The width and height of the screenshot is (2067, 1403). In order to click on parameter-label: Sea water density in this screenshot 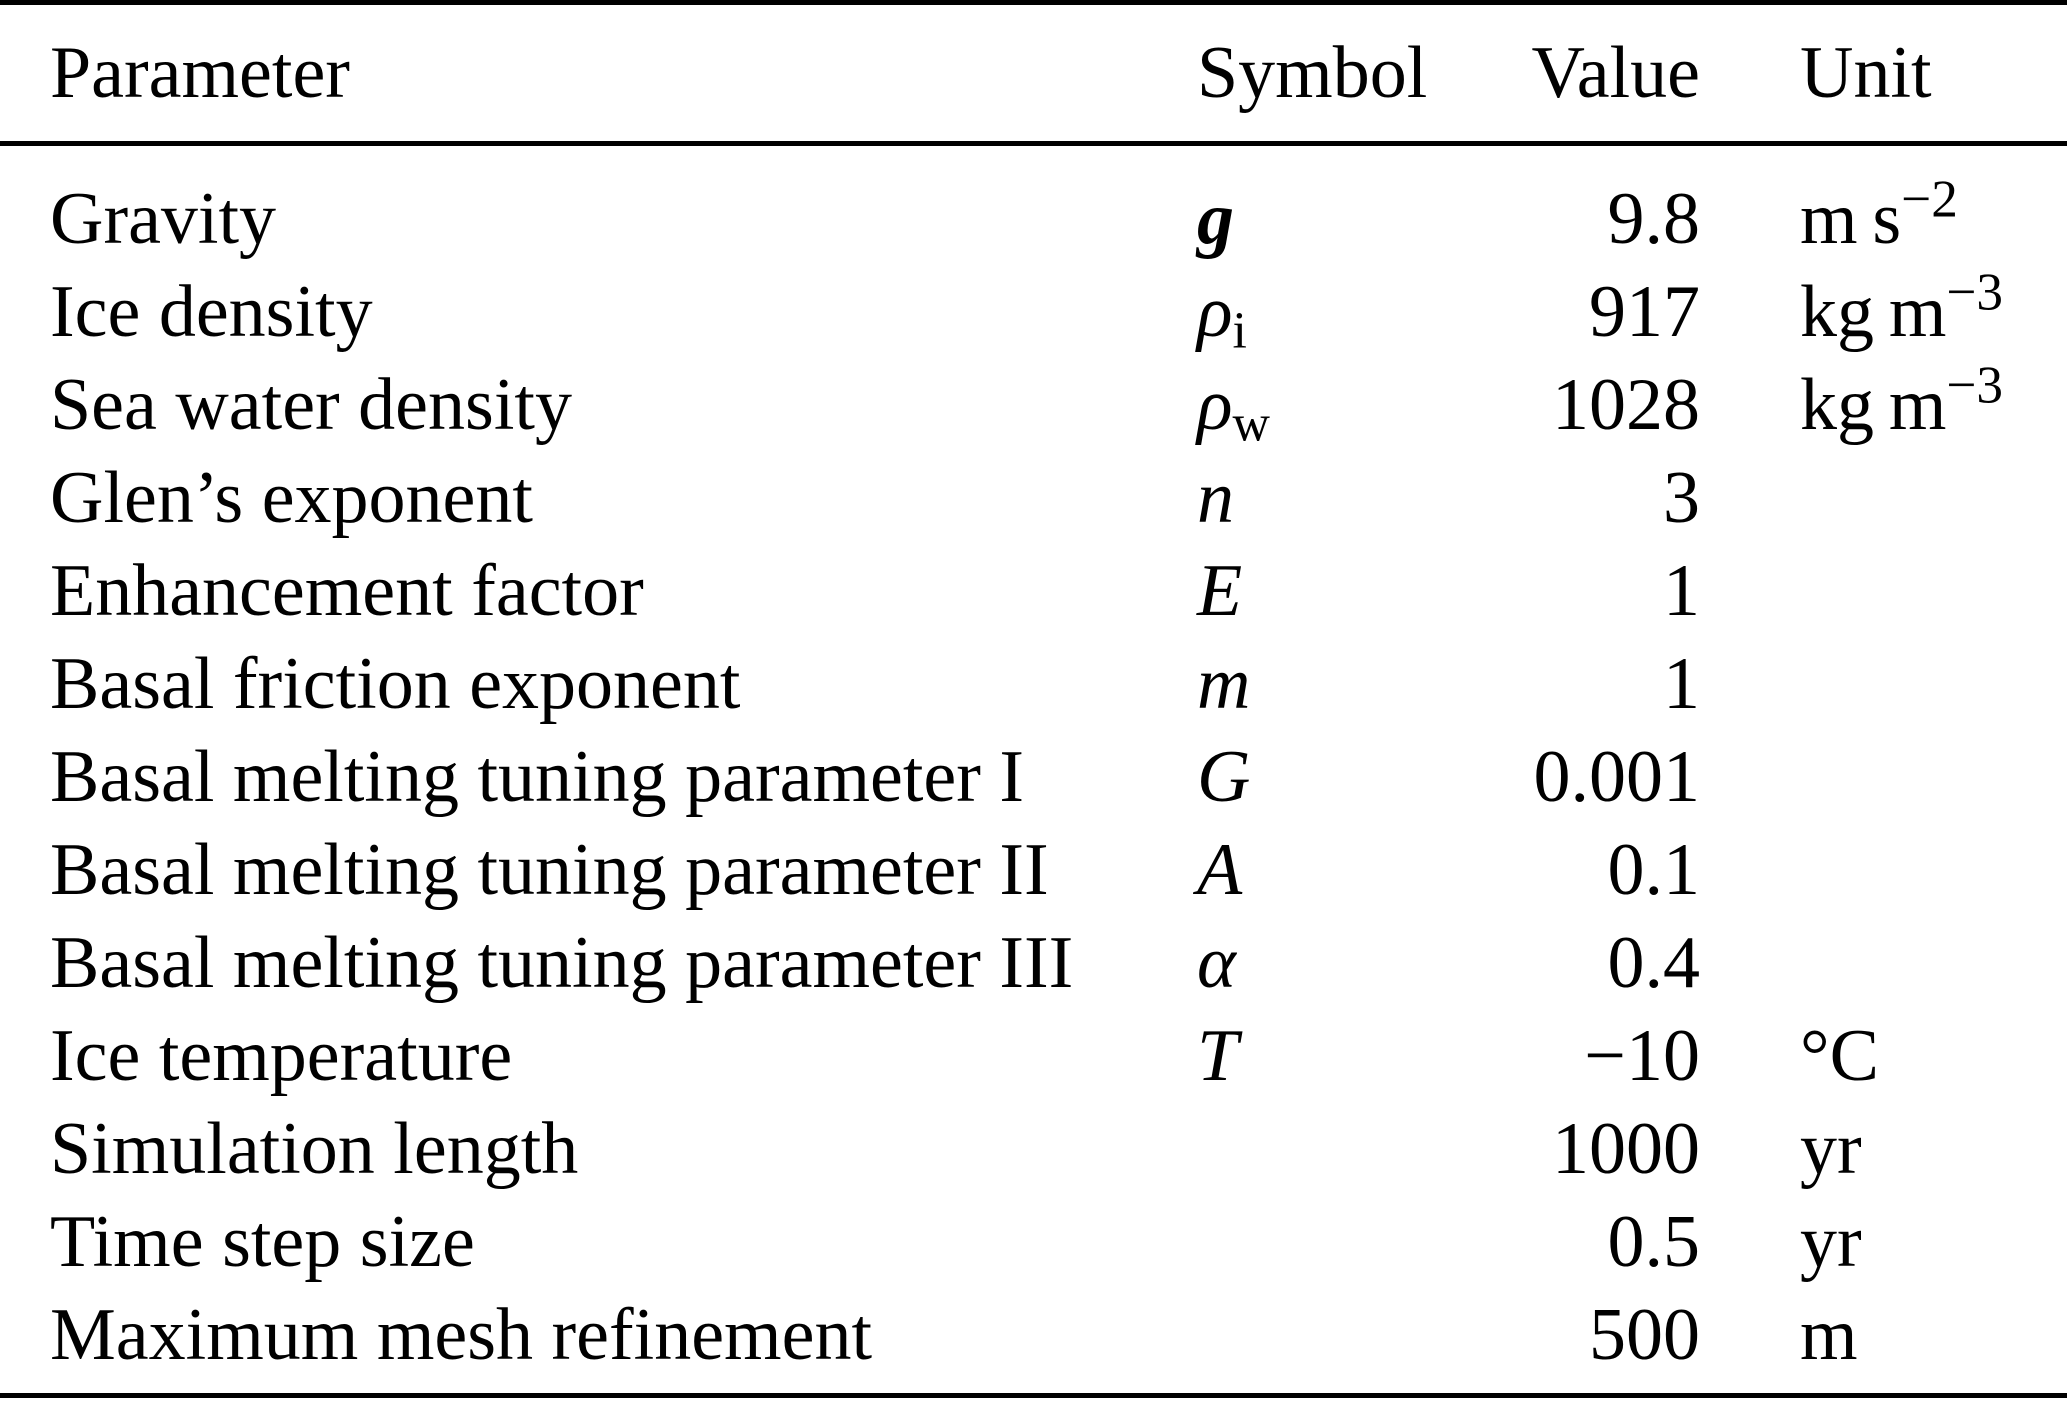, I will do `click(311, 404)`.